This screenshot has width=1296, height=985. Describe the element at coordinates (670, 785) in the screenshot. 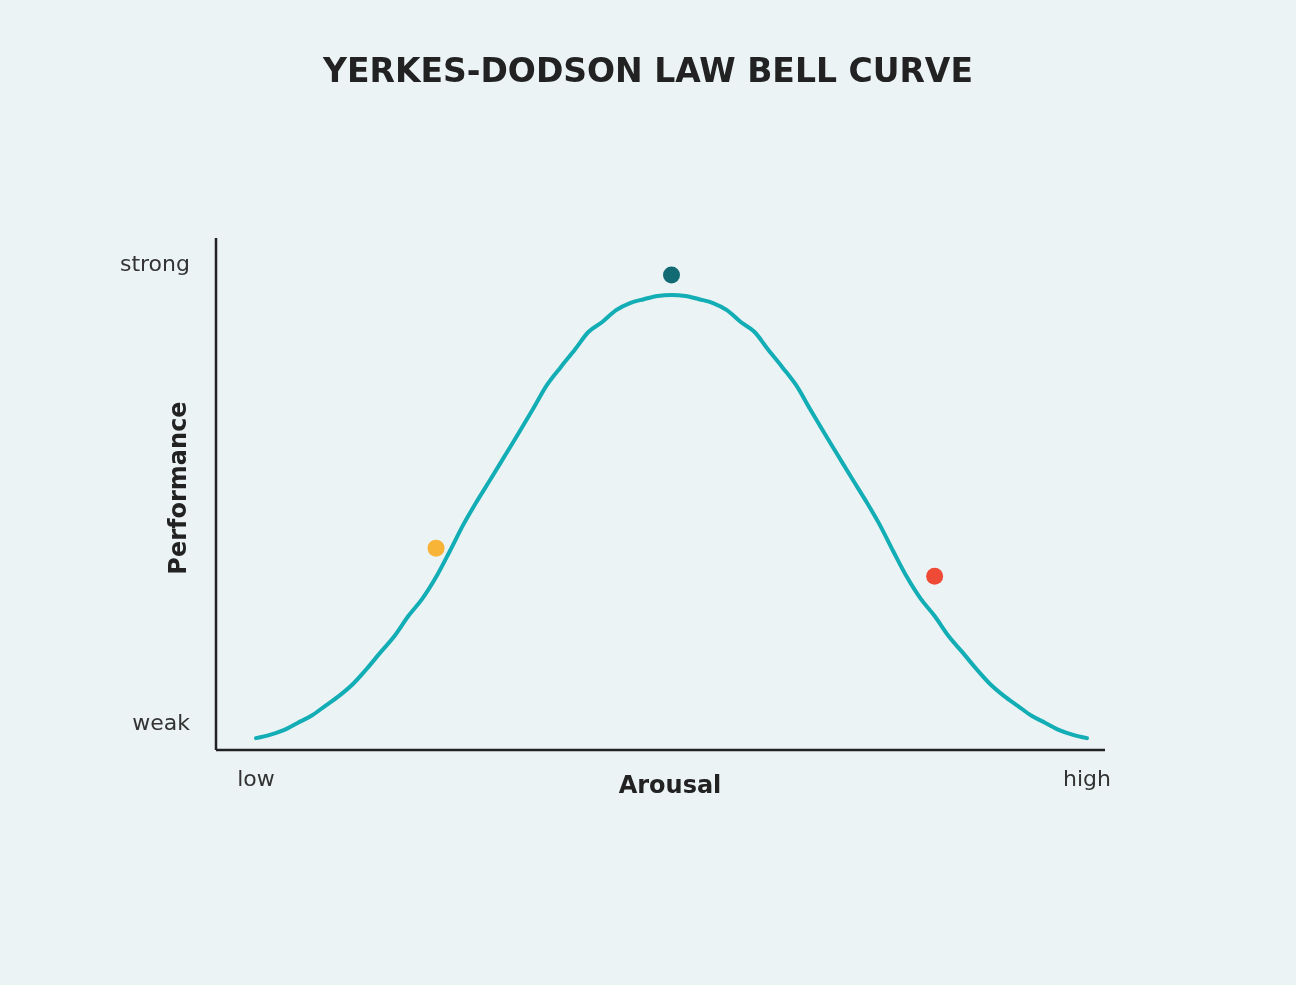

I see `x-axis-title: Arousal` at that location.